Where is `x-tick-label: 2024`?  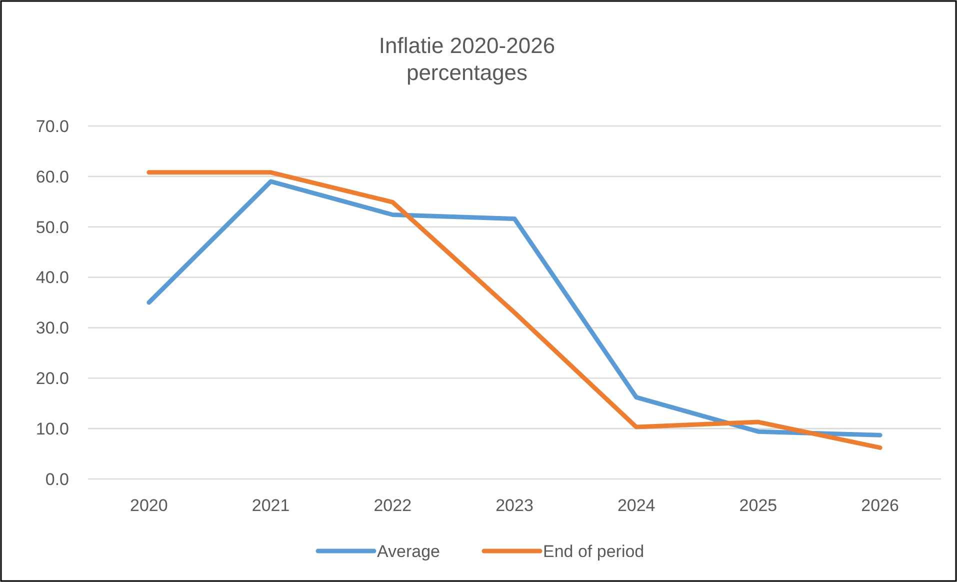 x-tick-label: 2024 is located at coordinates (636, 505).